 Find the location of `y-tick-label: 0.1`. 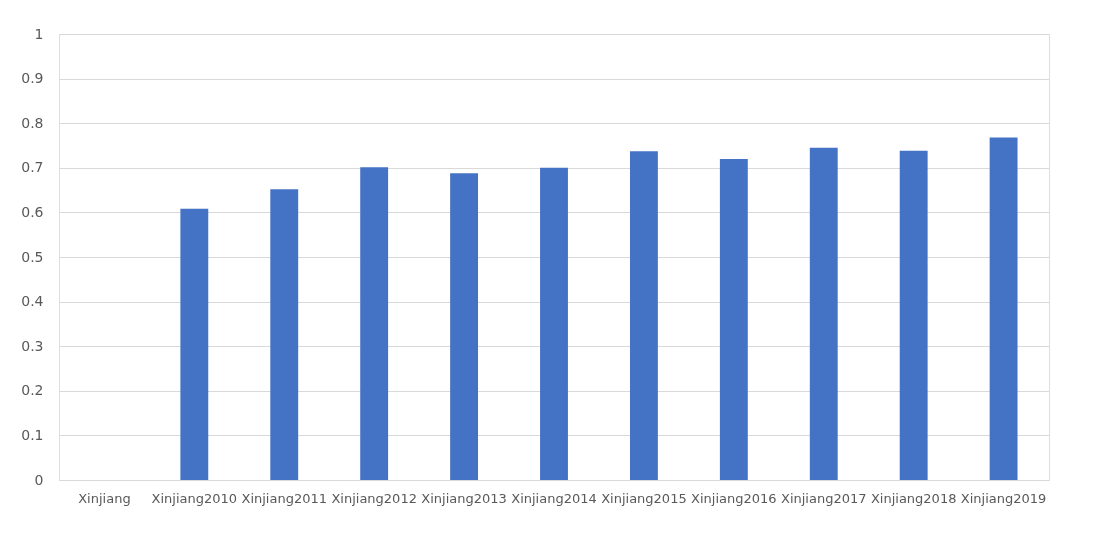

y-tick-label: 0.1 is located at coordinates (32, 434).